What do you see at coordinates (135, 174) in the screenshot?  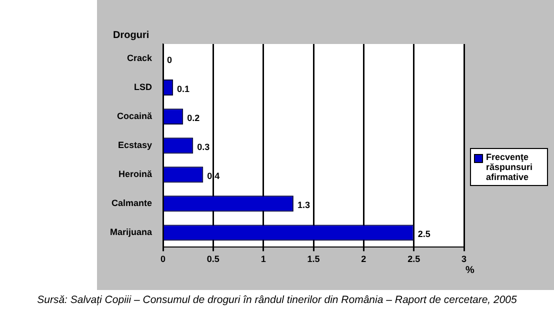 I see `y-tick-label: Heroină` at bounding box center [135, 174].